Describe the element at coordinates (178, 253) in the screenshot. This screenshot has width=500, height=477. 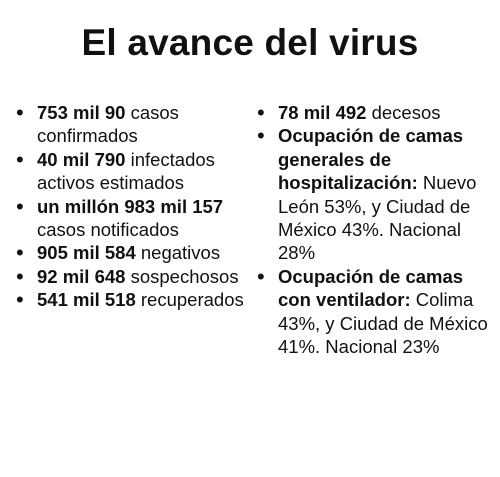
I see `stat-label: negativos` at that location.